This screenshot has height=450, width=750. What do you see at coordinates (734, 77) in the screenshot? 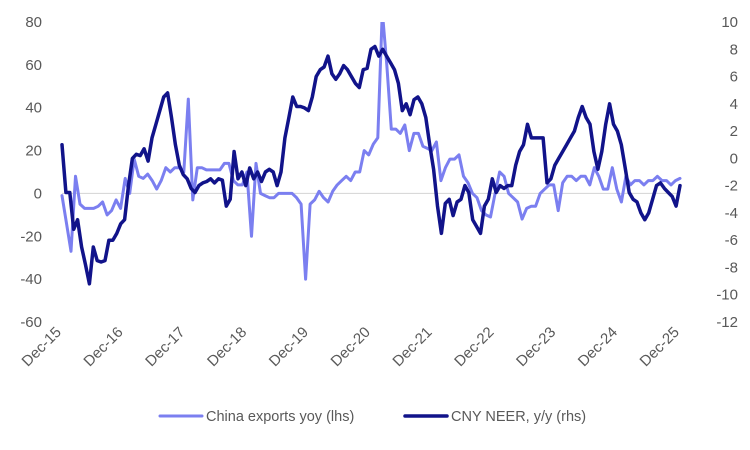
I see `right-axis-tick-label: 6` at bounding box center [734, 77].